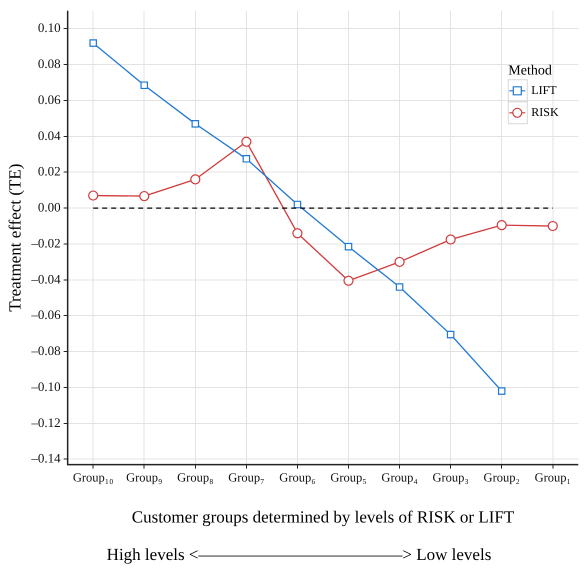 The width and height of the screenshot is (584, 572). I want to click on y-tick-label: –0.08, so click(45, 350).